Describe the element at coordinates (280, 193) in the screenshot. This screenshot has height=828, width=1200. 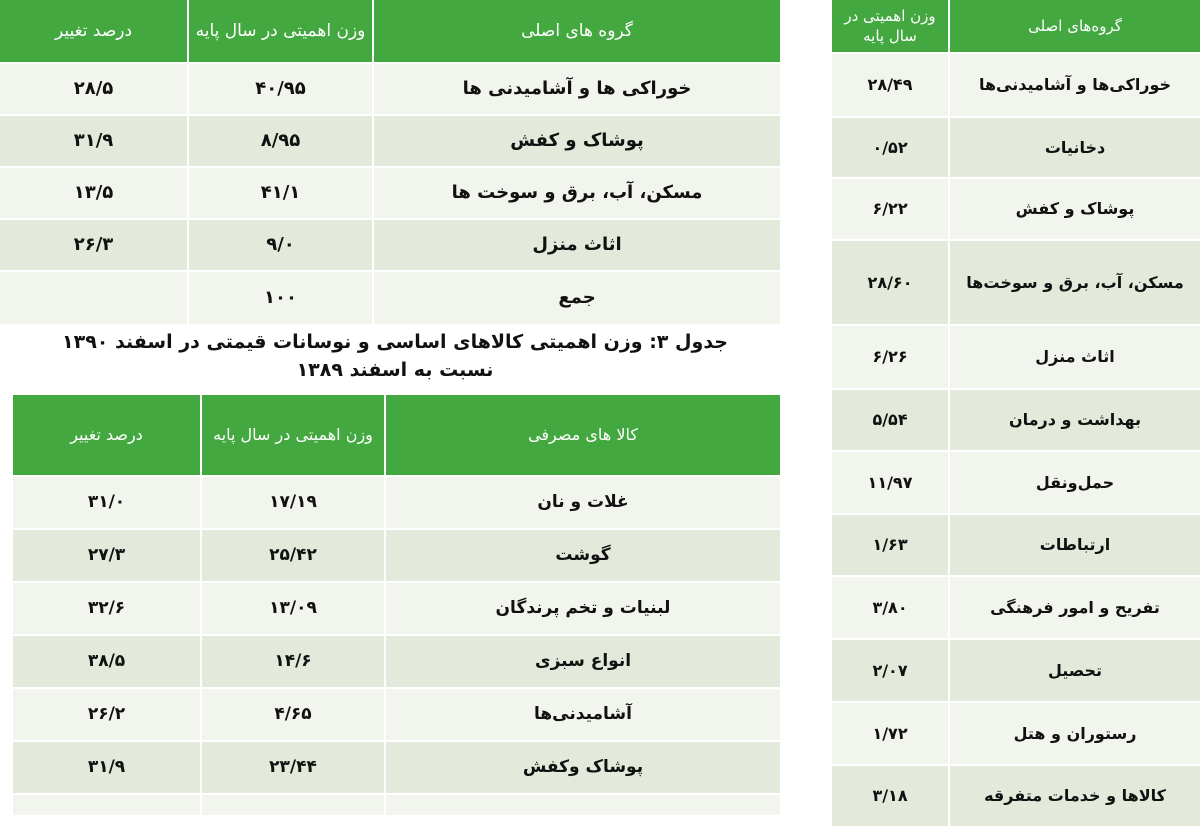
I see `row-value: ۴۱/۱` at that location.